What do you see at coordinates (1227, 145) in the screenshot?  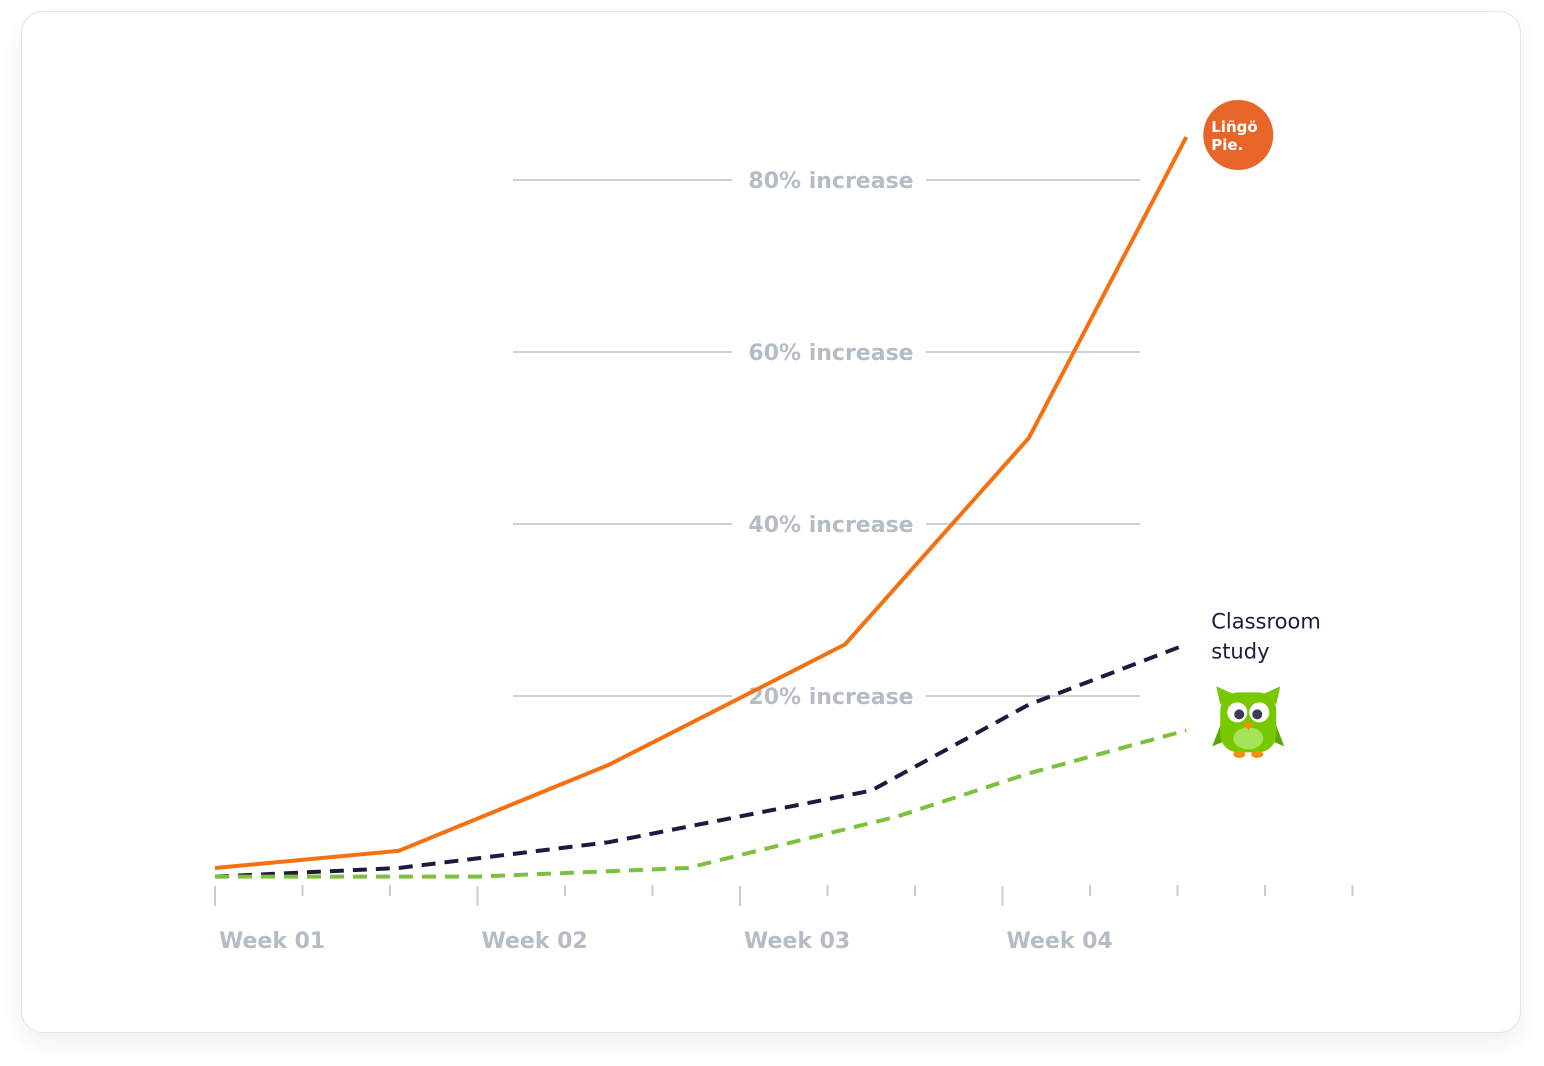 I see `lingopie-logo-text: Pie.` at bounding box center [1227, 145].